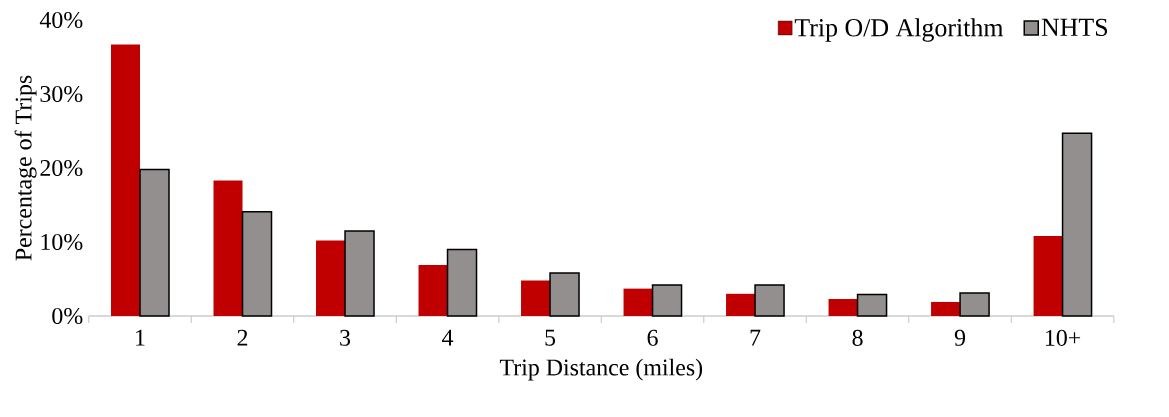 This screenshot has width=1169, height=417. What do you see at coordinates (61, 94) in the screenshot?
I see `y-tick-label: 30%` at bounding box center [61, 94].